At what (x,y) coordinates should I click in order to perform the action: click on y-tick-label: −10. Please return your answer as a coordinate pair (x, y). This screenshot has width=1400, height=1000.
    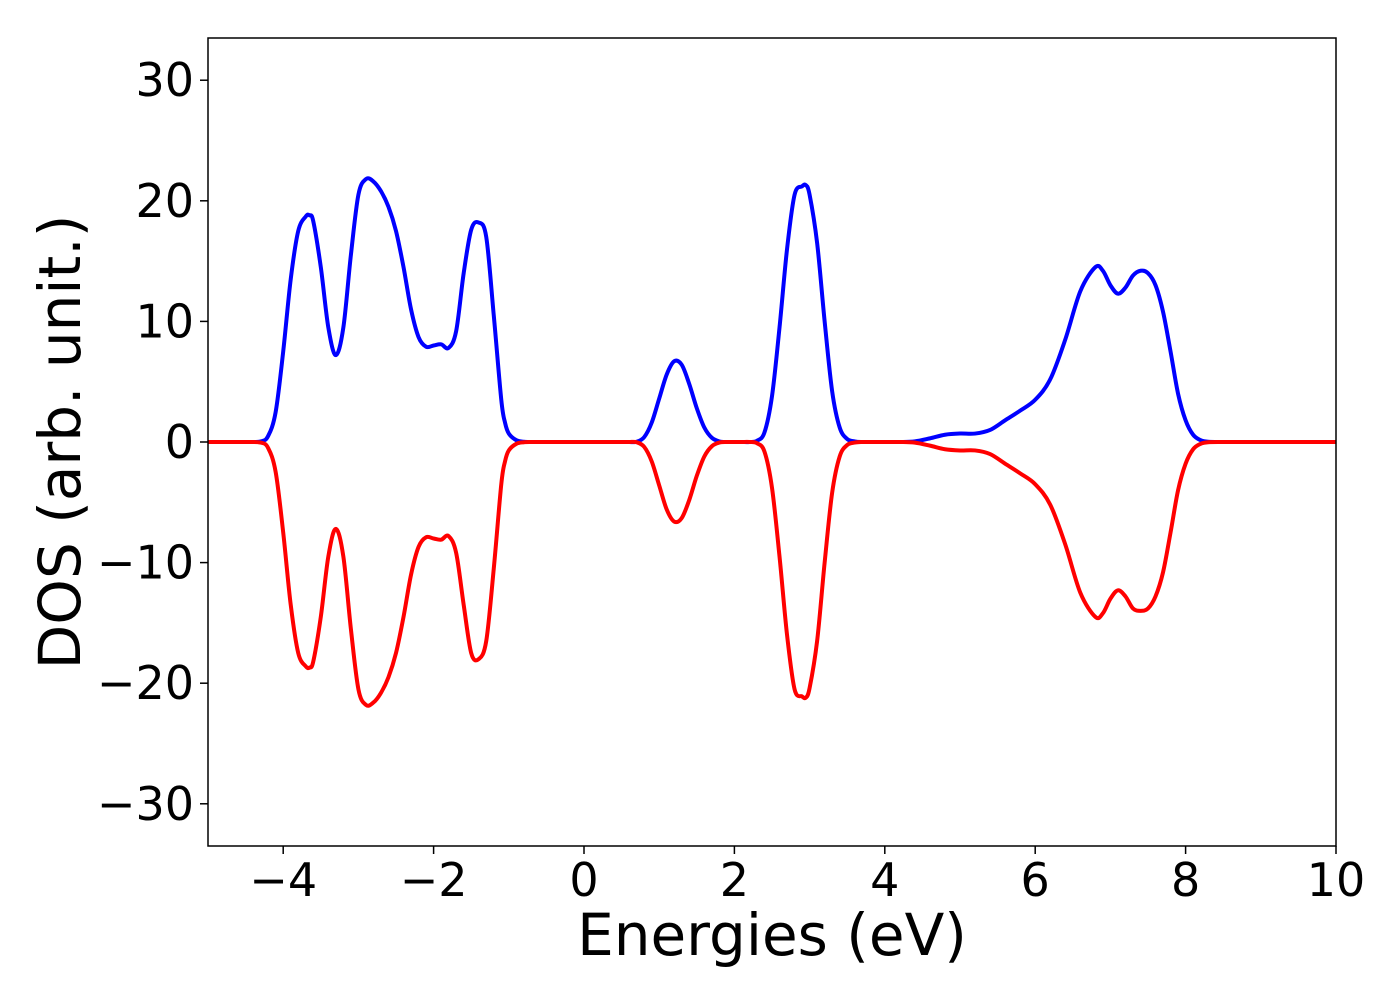
    Looking at the image, I should click on (145, 563).